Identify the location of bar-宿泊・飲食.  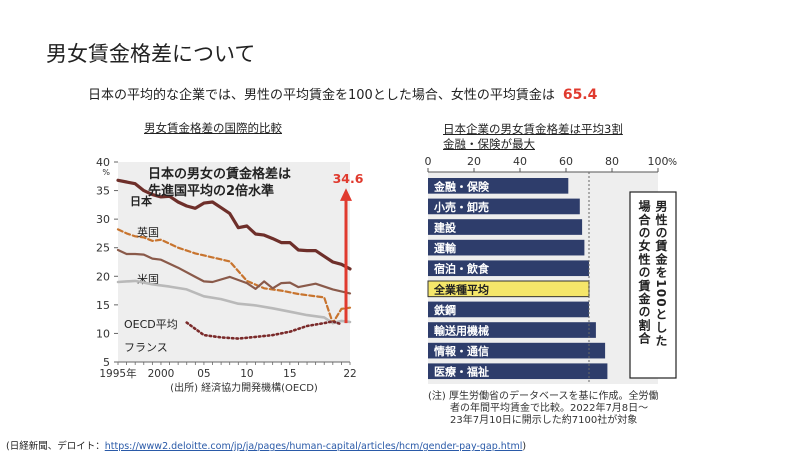
(508, 268).